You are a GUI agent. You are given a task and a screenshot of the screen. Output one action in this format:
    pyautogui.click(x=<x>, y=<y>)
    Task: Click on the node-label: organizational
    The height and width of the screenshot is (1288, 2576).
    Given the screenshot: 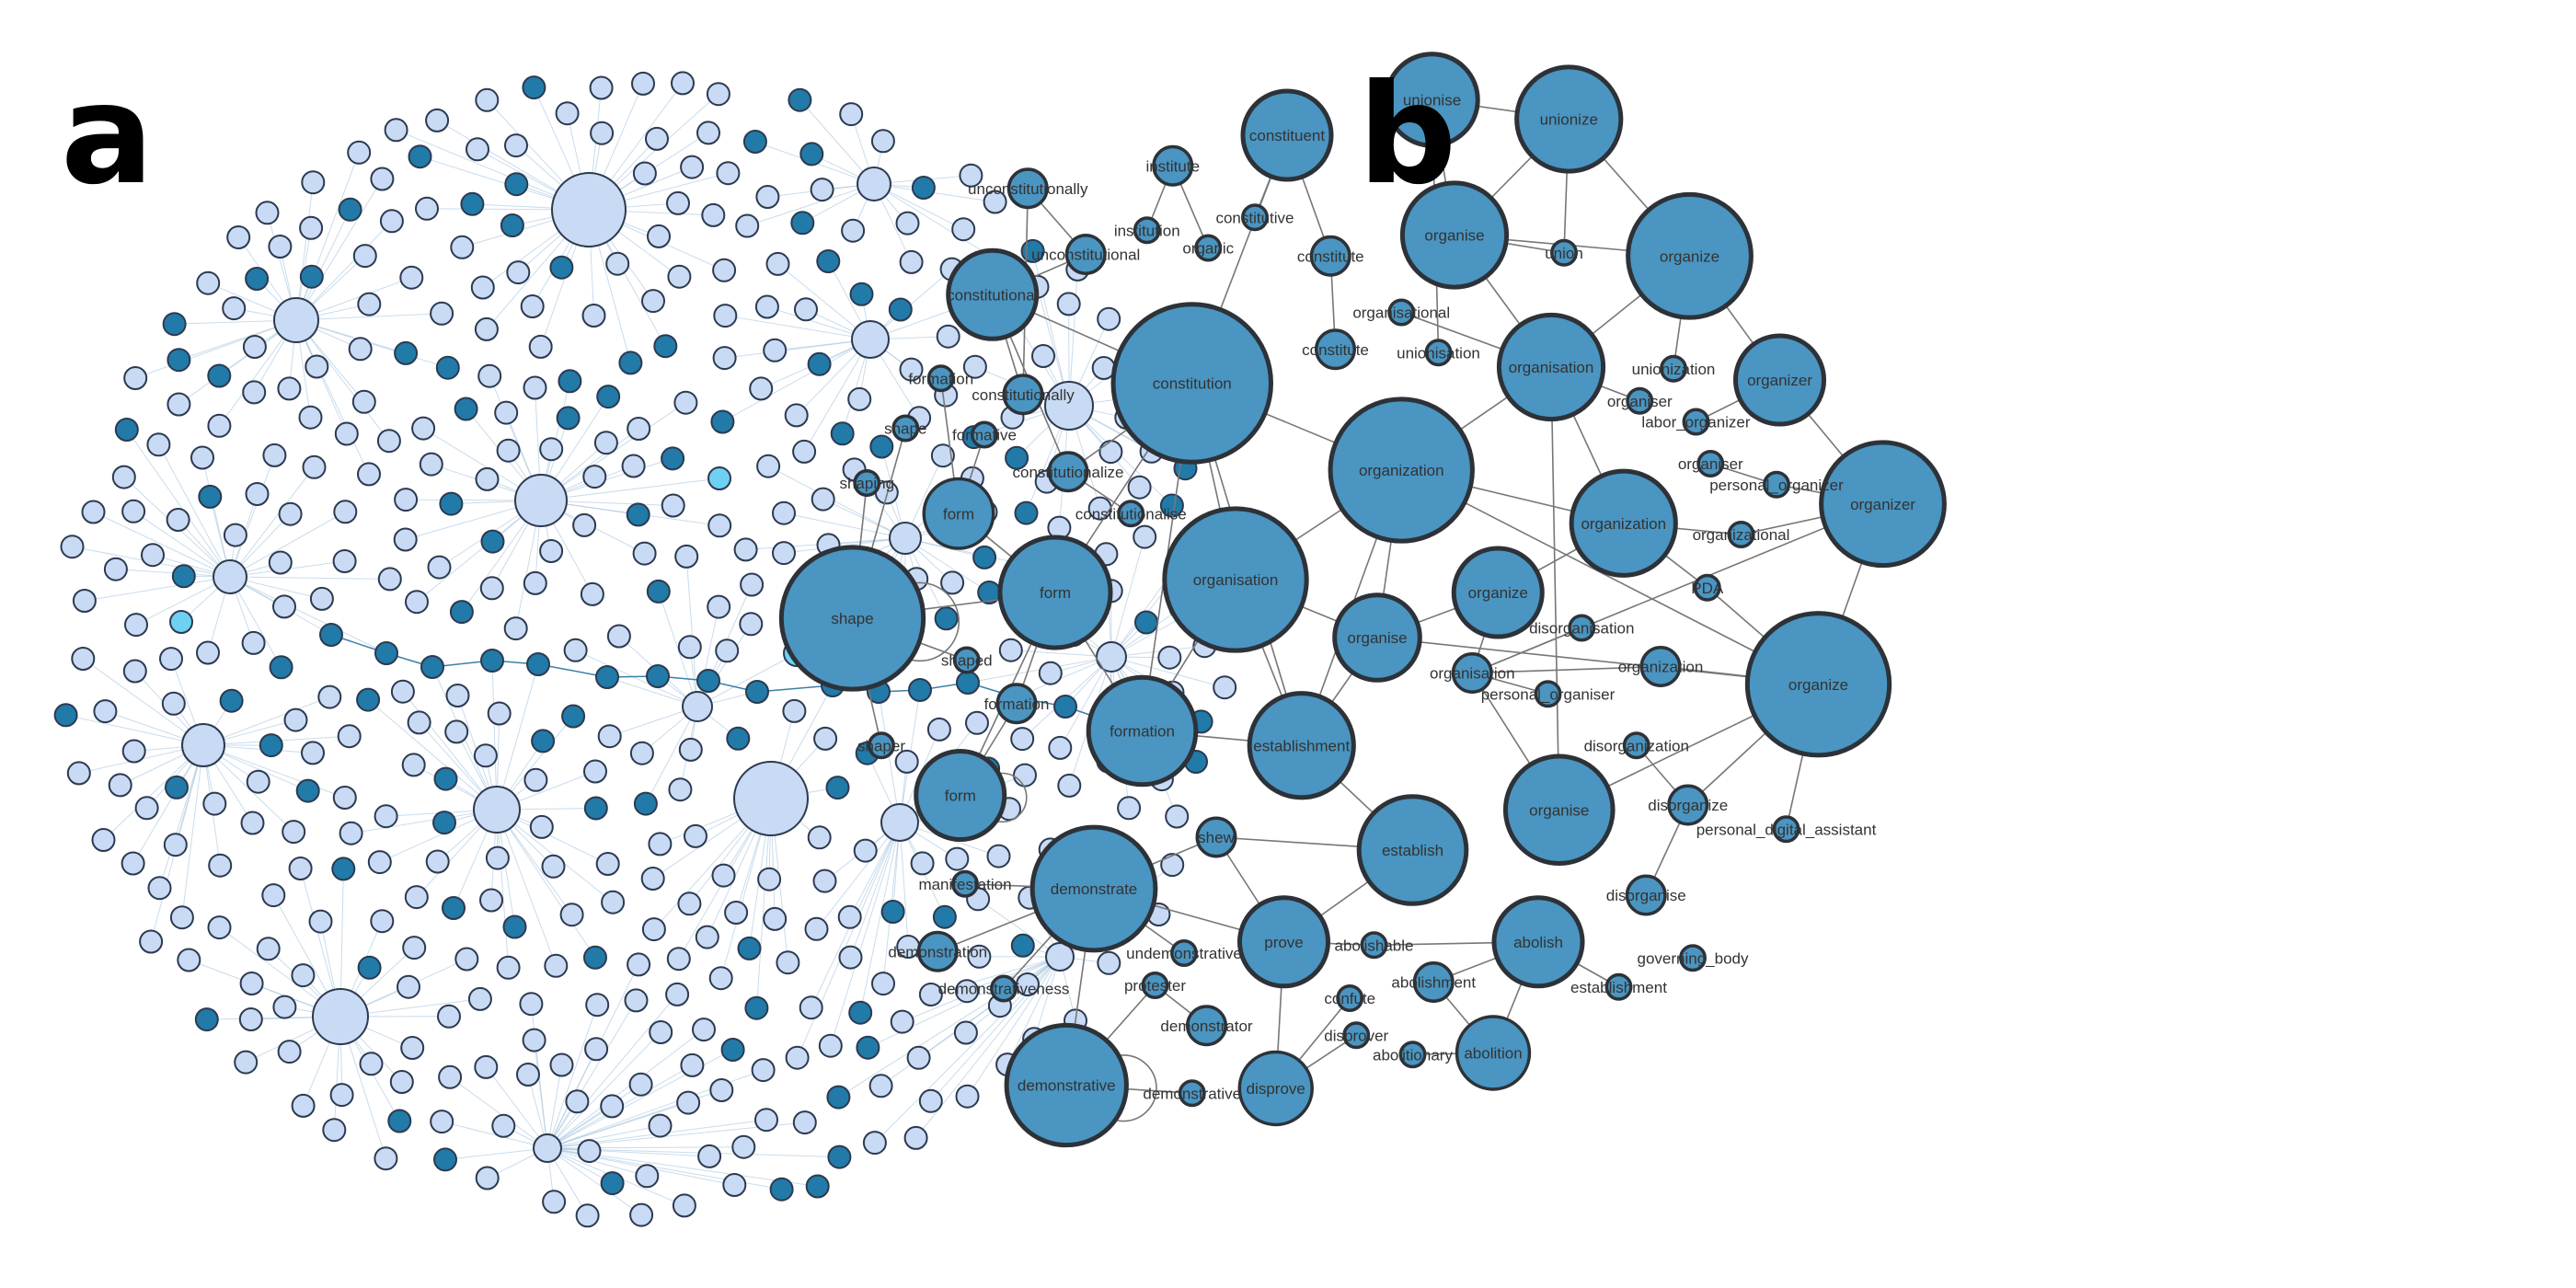 What is the action you would take?
    pyautogui.click(x=1741, y=535)
    